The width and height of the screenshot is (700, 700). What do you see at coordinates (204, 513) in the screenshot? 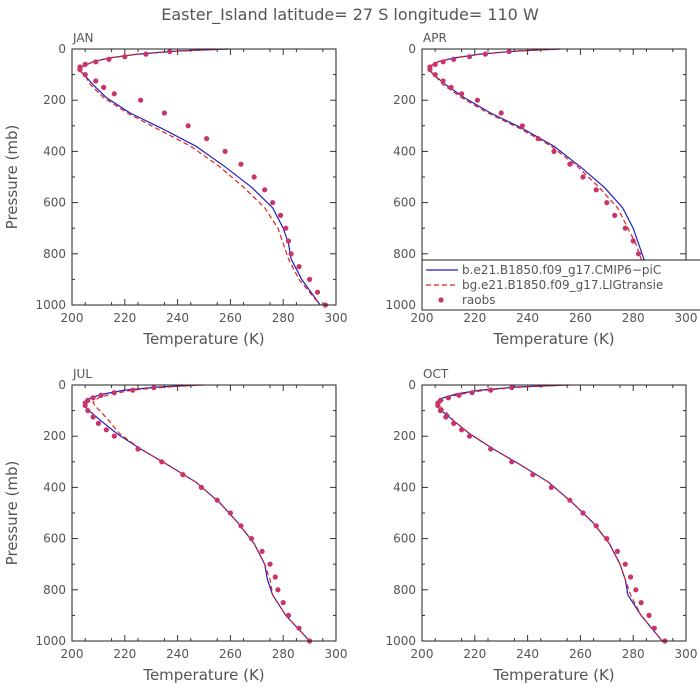
I see `plot-frame` at bounding box center [204, 513].